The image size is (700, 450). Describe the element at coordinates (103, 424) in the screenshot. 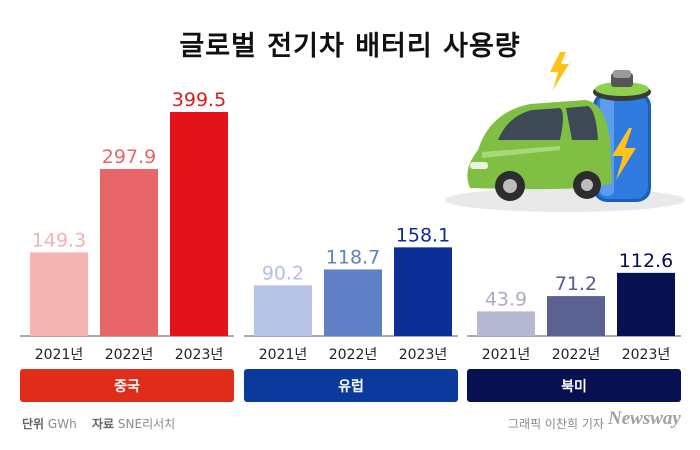

I see `source-label: 자료` at that location.